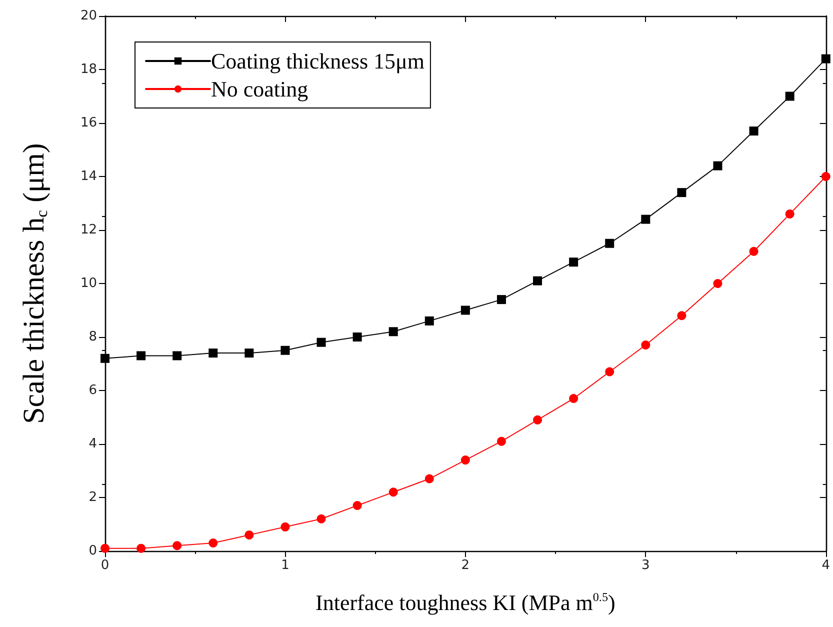  What do you see at coordinates (88, 69) in the screenshot?
I see `y-tick-label: 18` at bounding box center [88, 69].